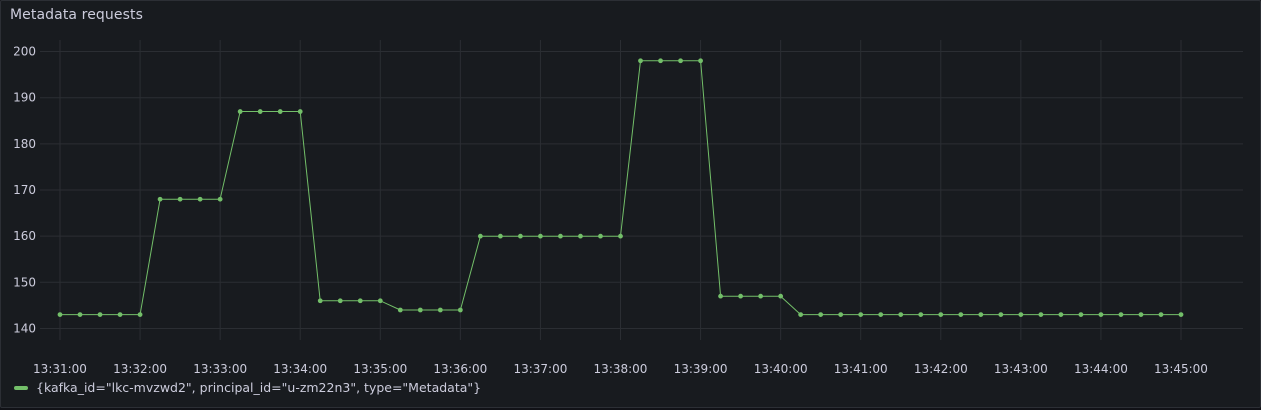 This screenshot has height=410, width=1261. Describe the element at coordinates (701, 369) in the screenshot. I see `x-tick-label: 13:39:00` at that location.